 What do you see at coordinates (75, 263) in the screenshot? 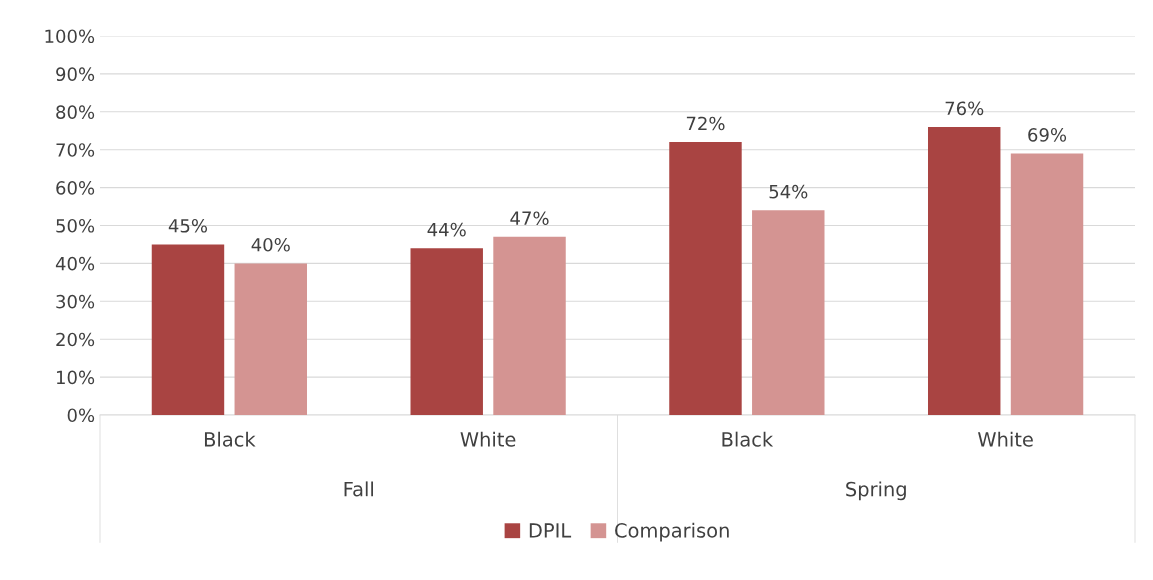
I see `y-tick-label: 40%` at bounding box center [75, 263].